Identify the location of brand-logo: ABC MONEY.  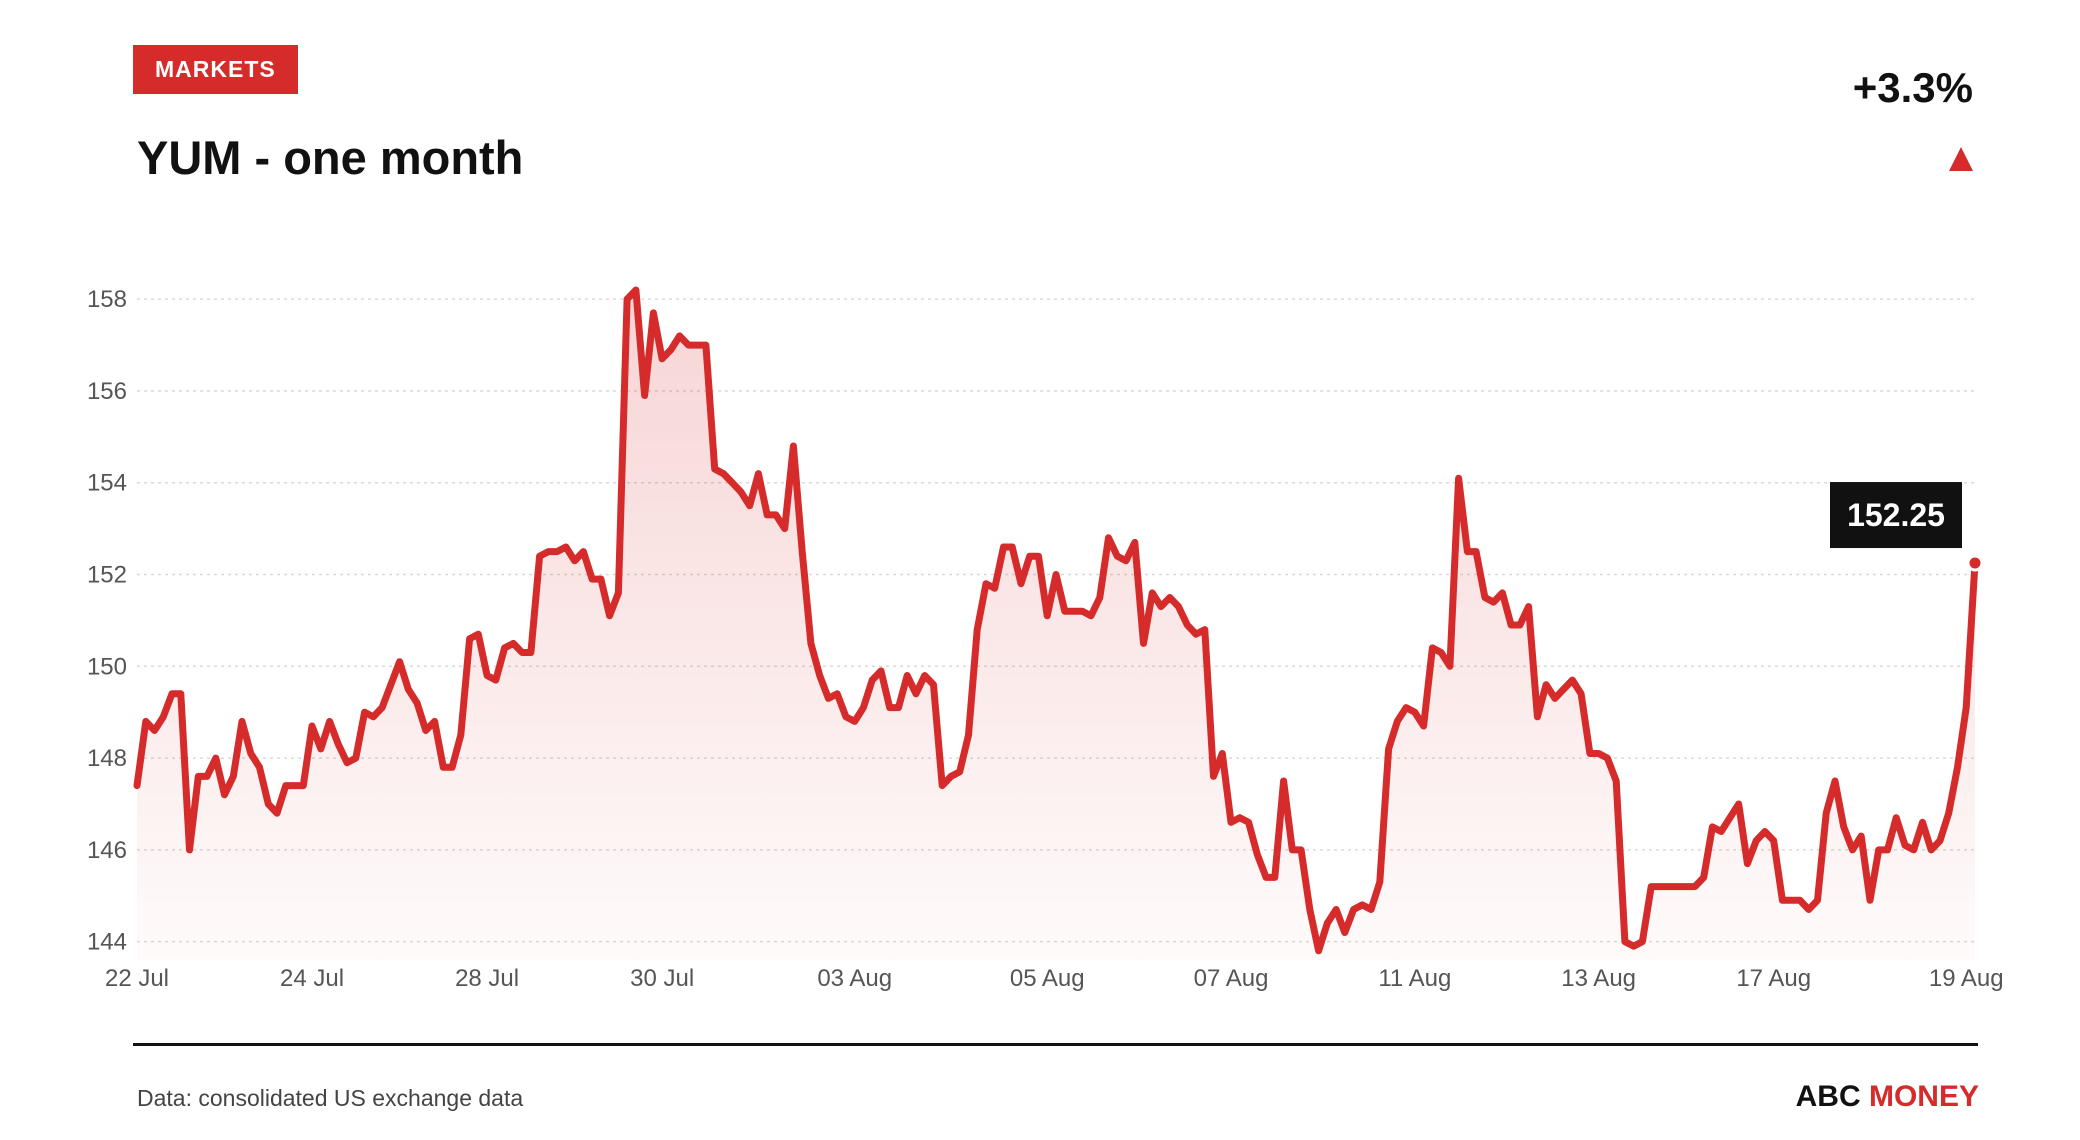
(1887, 1097).